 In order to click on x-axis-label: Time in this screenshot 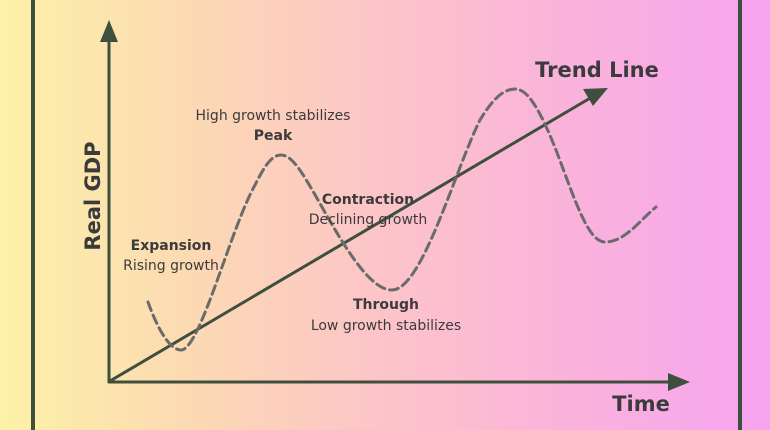, I will do `click(641, 404)`.